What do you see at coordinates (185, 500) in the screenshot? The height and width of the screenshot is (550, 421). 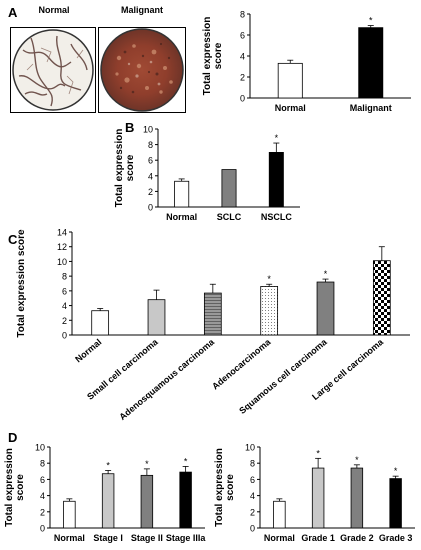 I see `bar-stage-iiia` at bounding box center [185, 500].